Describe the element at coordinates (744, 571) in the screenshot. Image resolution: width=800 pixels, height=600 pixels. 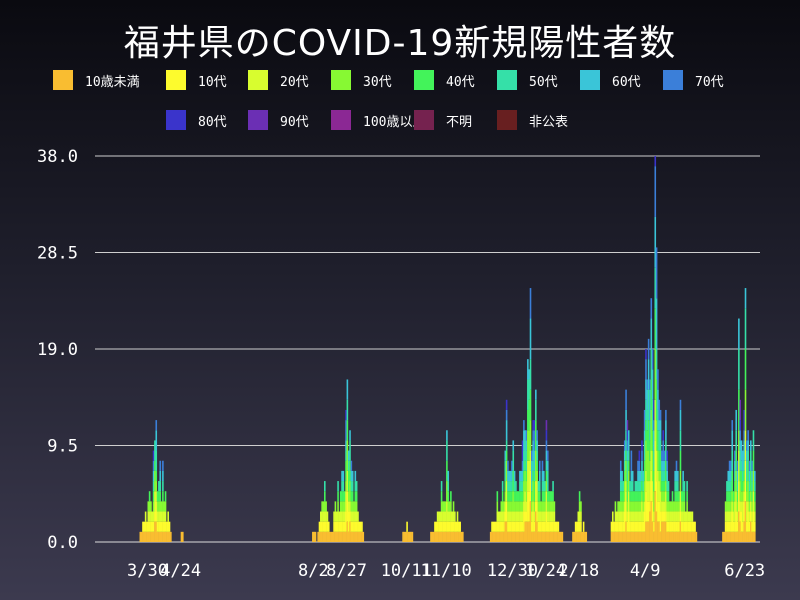
I see `x-tick-label: 6/23` at that location.